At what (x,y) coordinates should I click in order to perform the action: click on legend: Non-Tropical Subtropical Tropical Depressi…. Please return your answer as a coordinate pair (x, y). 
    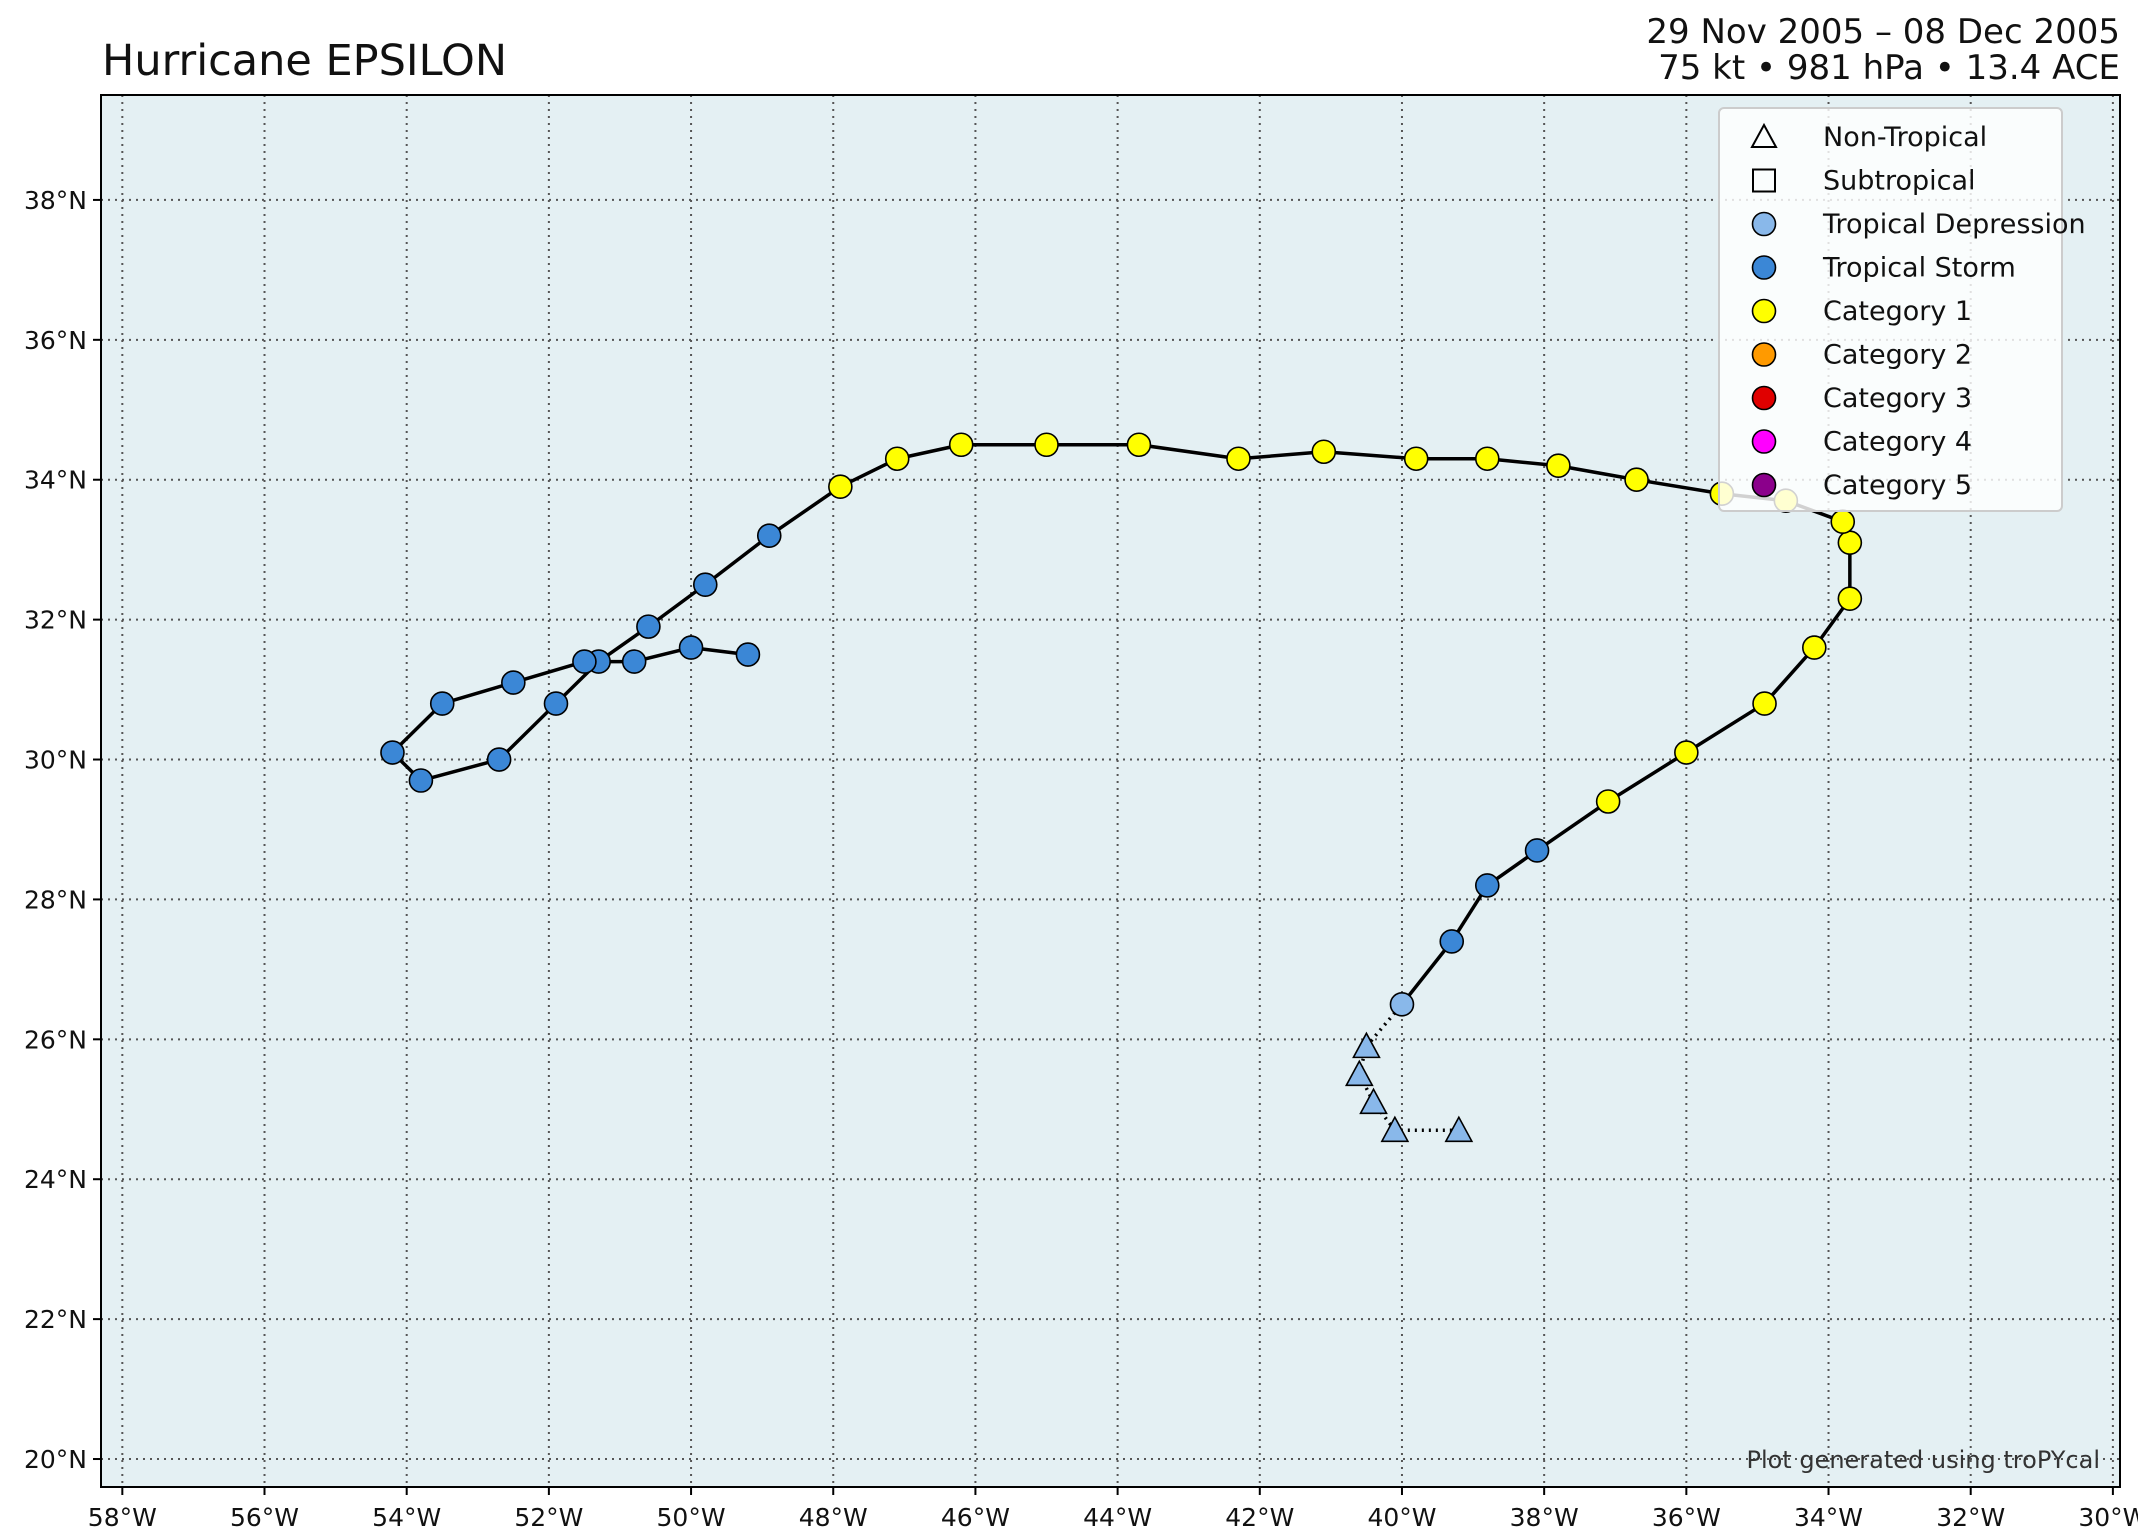
    Looking at the image, I should click on (1902, 309).